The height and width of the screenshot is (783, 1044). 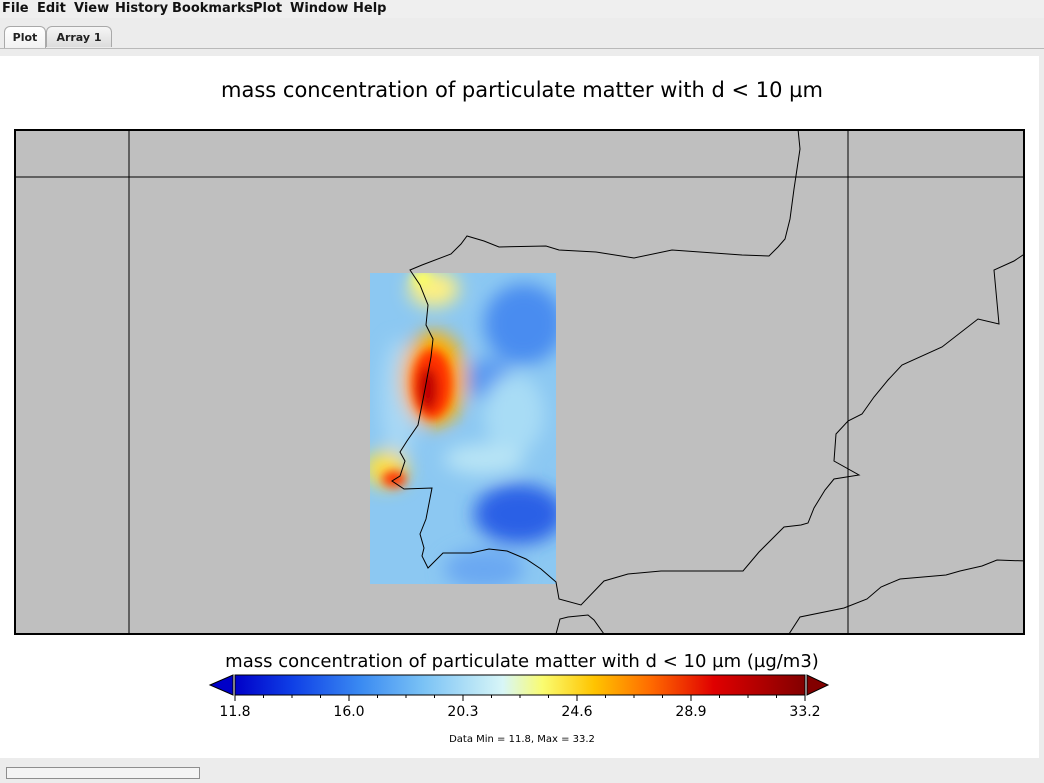 What do you see at coordinates (818, 685) in the screenshot?
I see `colorbar-max-extend-arrow` at bounding box center [818, 685].